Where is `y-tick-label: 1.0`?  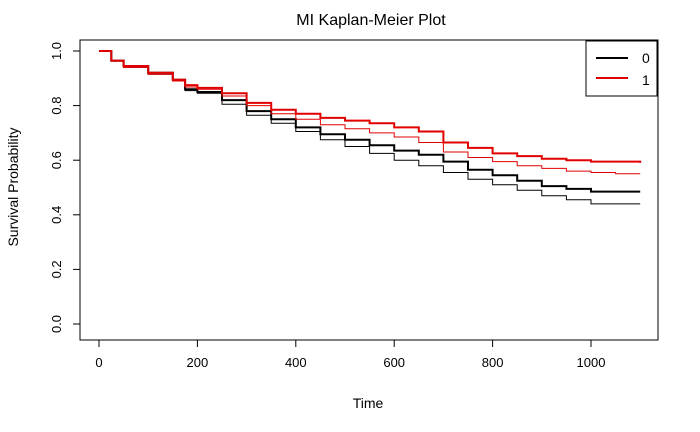
y-tick-label: 1.0 is located at coordinates (56, 51).